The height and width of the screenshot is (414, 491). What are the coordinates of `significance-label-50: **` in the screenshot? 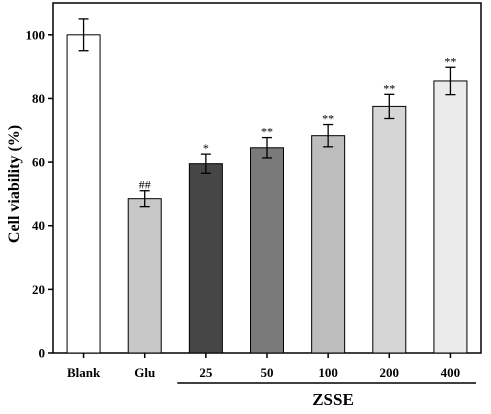 It's located at (267, 132).